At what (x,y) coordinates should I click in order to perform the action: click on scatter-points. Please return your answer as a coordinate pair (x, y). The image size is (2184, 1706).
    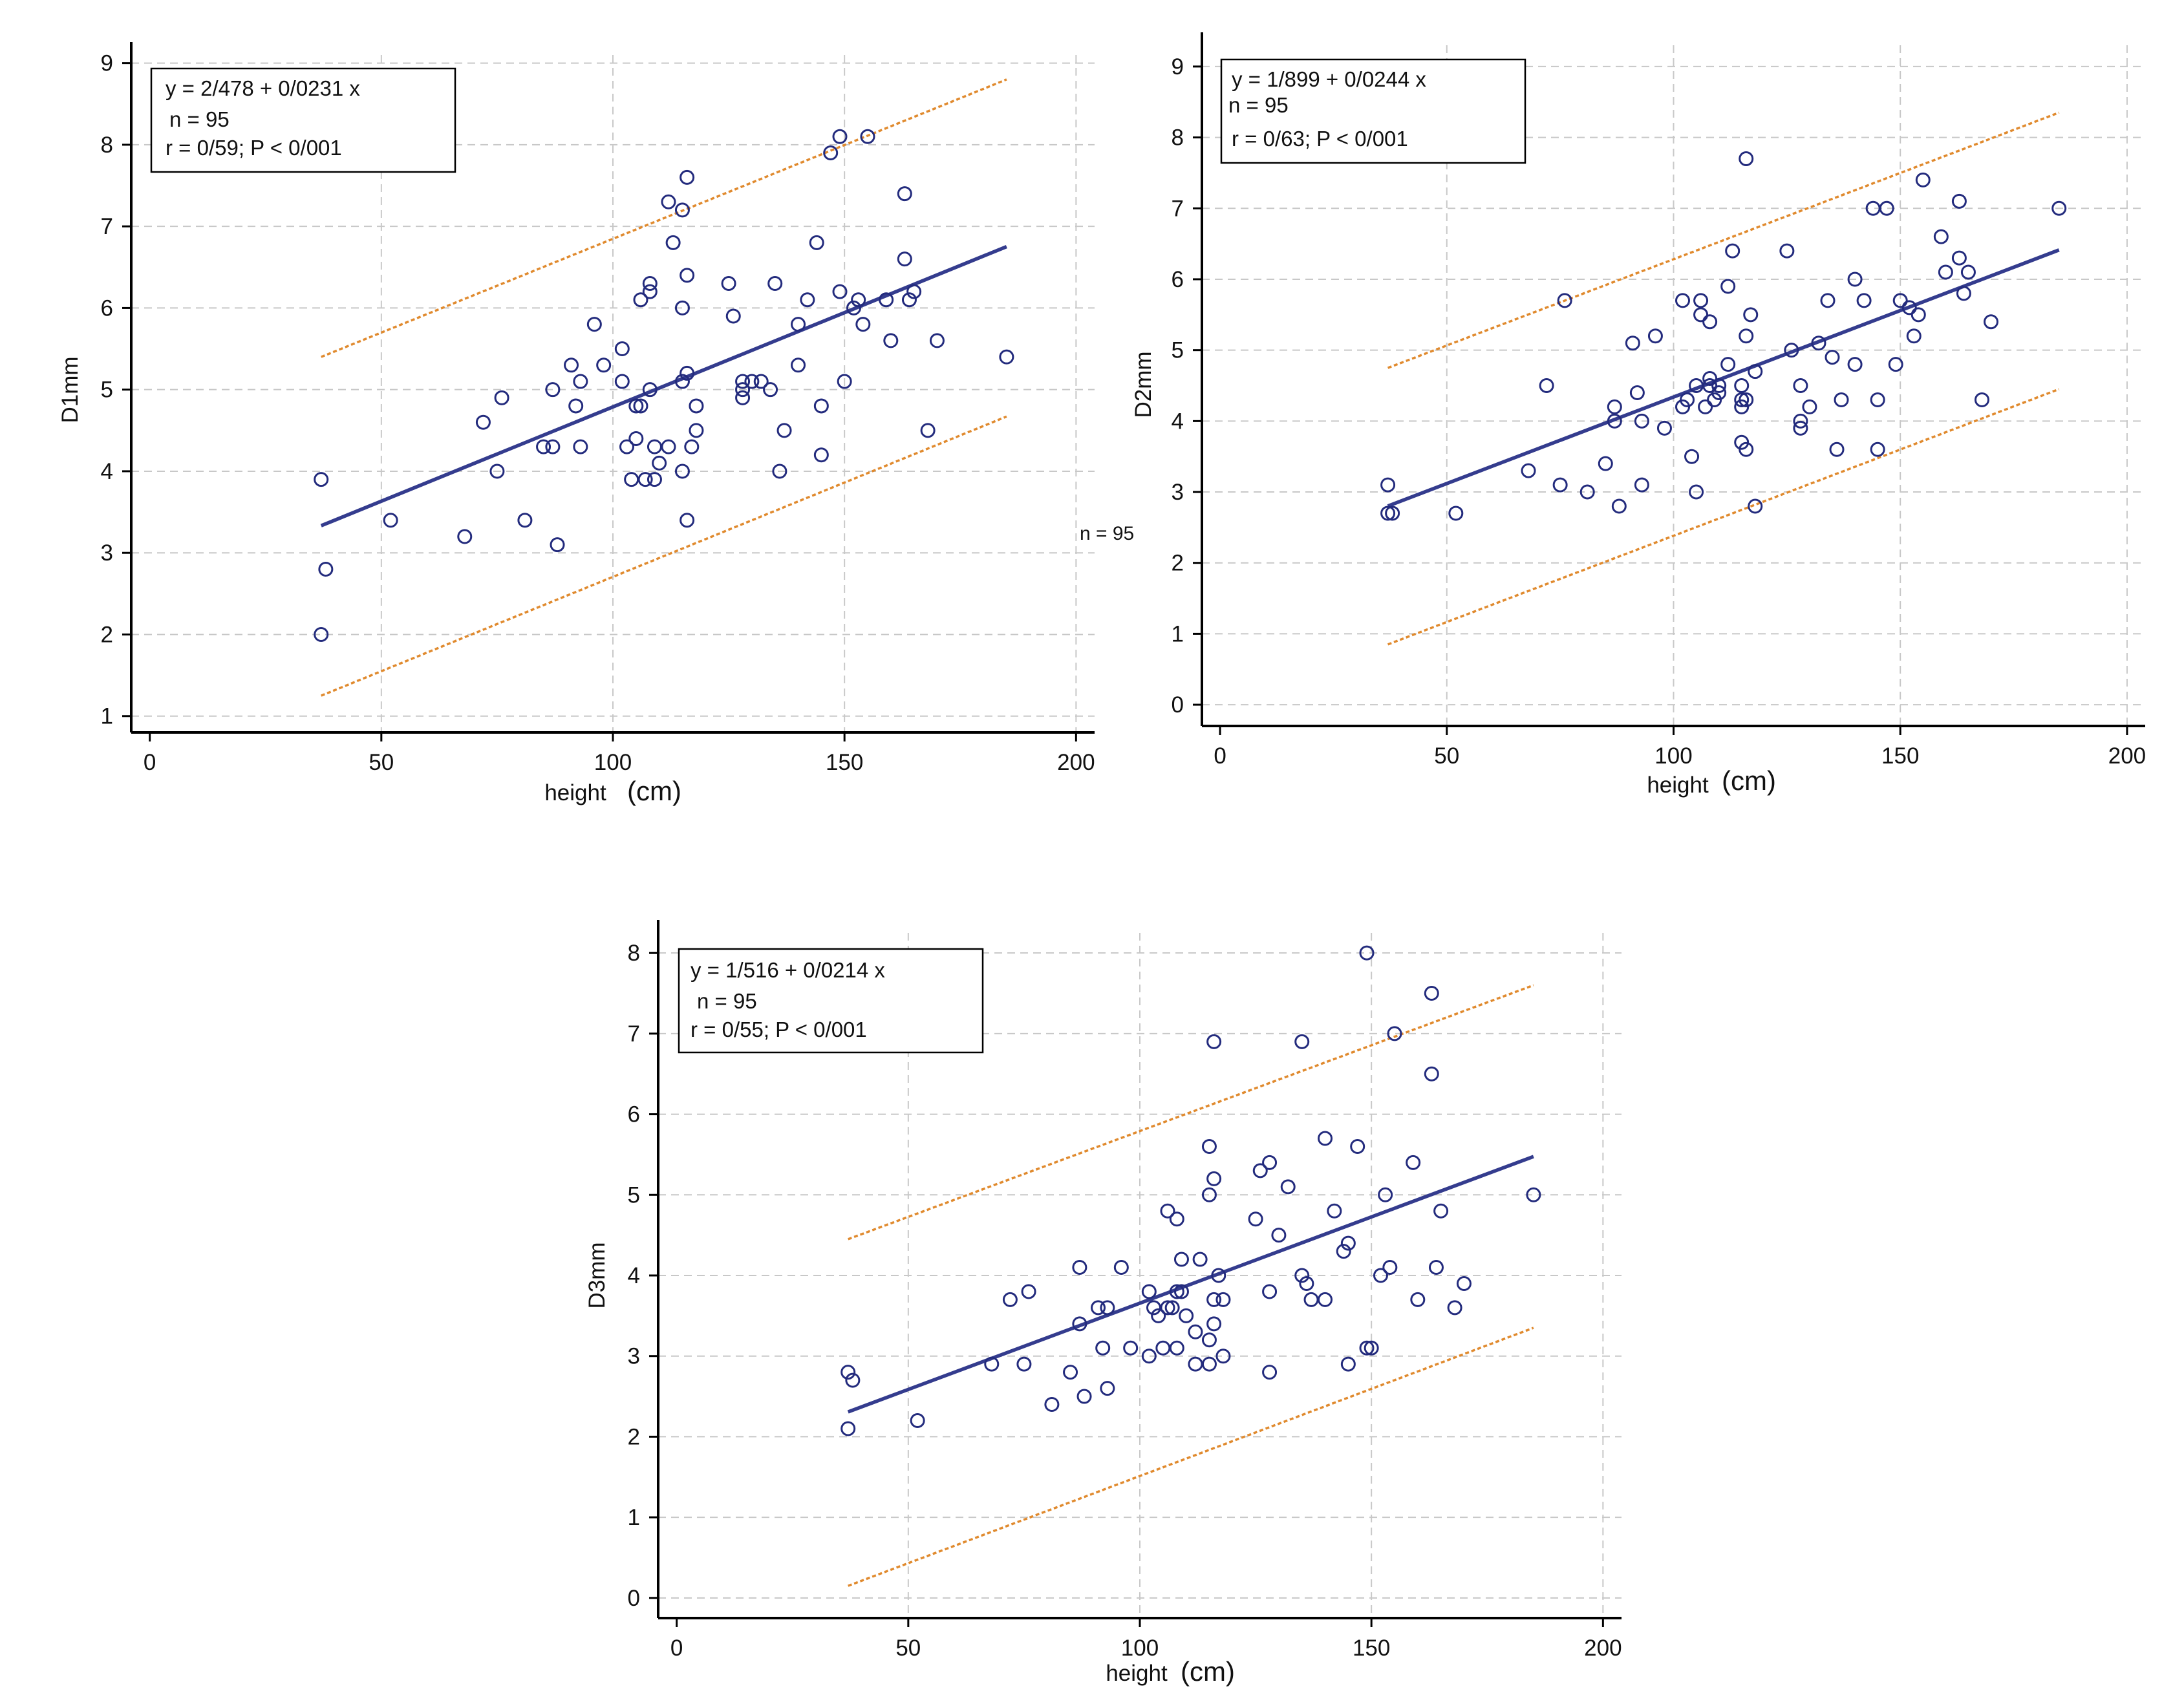
    Looking at the image, I should click on (1723, 336).